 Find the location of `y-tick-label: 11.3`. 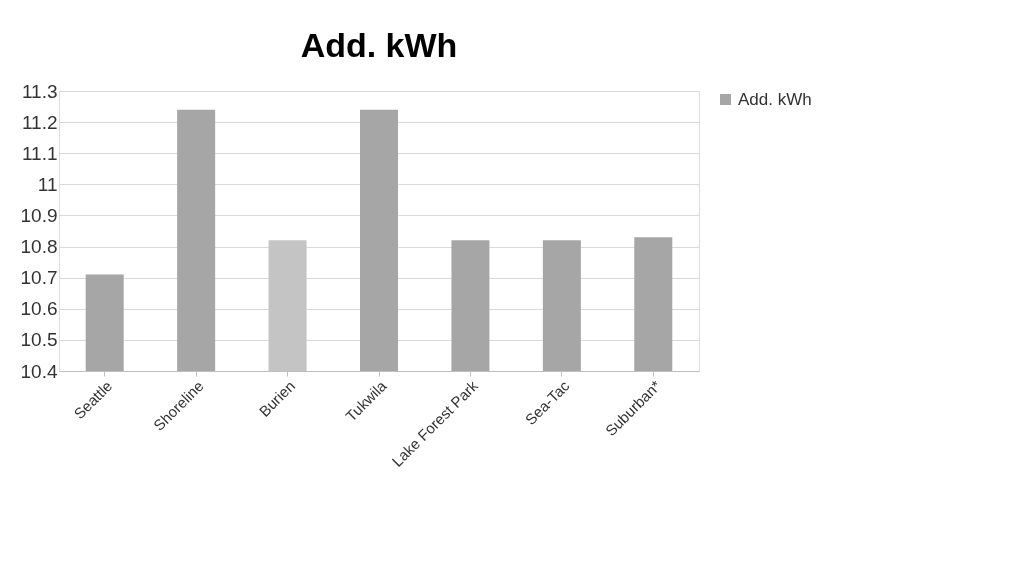

y-tick-label: 11.3 is located at coordinates (39, 91).